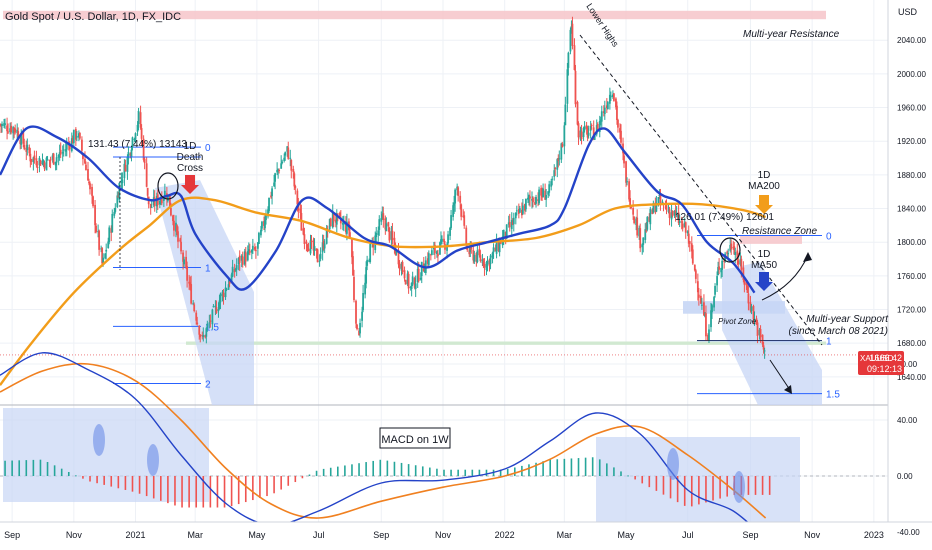 This screenshot has height=550, width=932. Describe the element at coordinates (698, 480) in the screenshot. I see `macd-zone-right` at that location.